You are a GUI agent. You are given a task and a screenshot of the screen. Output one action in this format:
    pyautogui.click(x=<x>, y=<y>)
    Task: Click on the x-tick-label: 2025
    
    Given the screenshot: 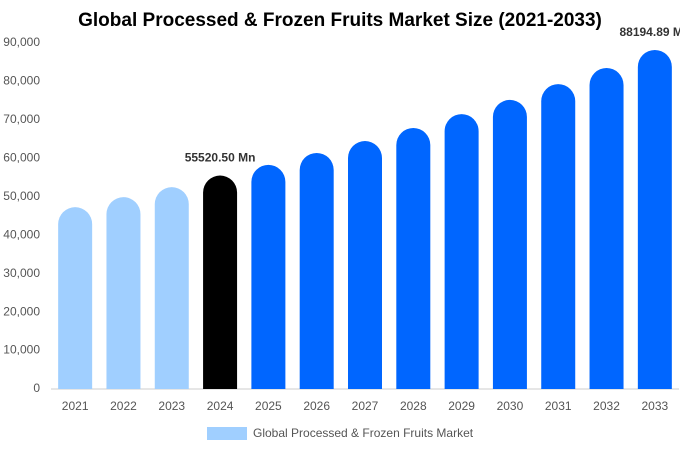 What is the action you would take?
    pyautogui.click(x=268, y=406)
    